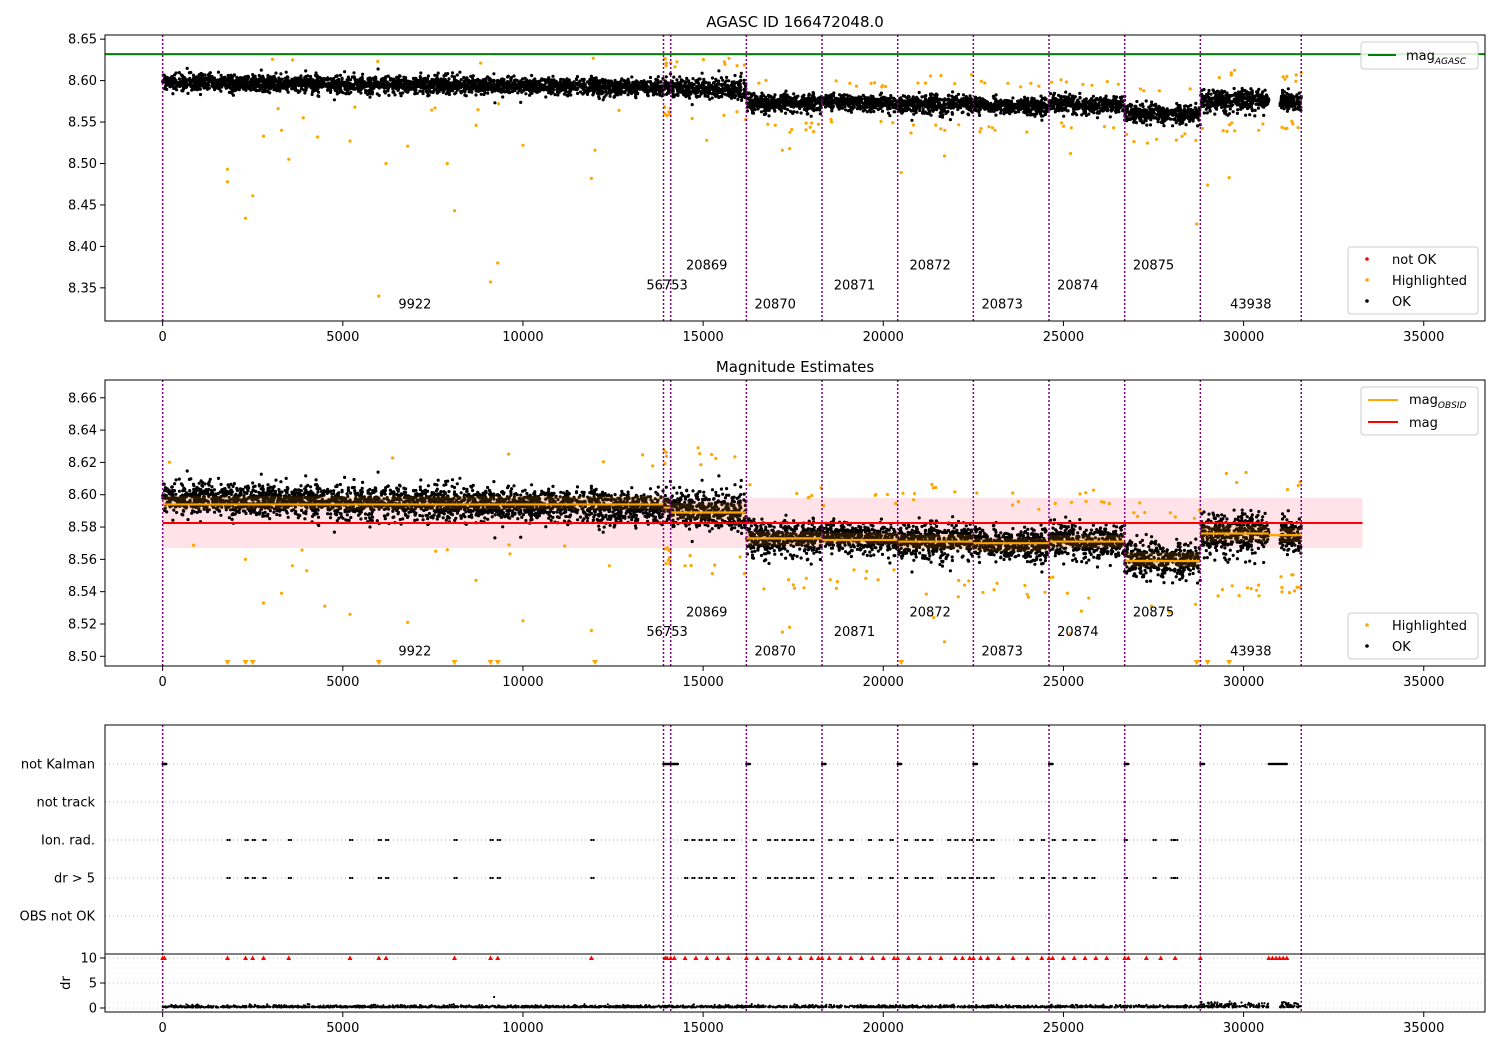  What do you see at coordinates (1419, 411) in the screenshot?
I see `panel2-legend-top: magOBSID mag` at bounding box center [1419, 411].